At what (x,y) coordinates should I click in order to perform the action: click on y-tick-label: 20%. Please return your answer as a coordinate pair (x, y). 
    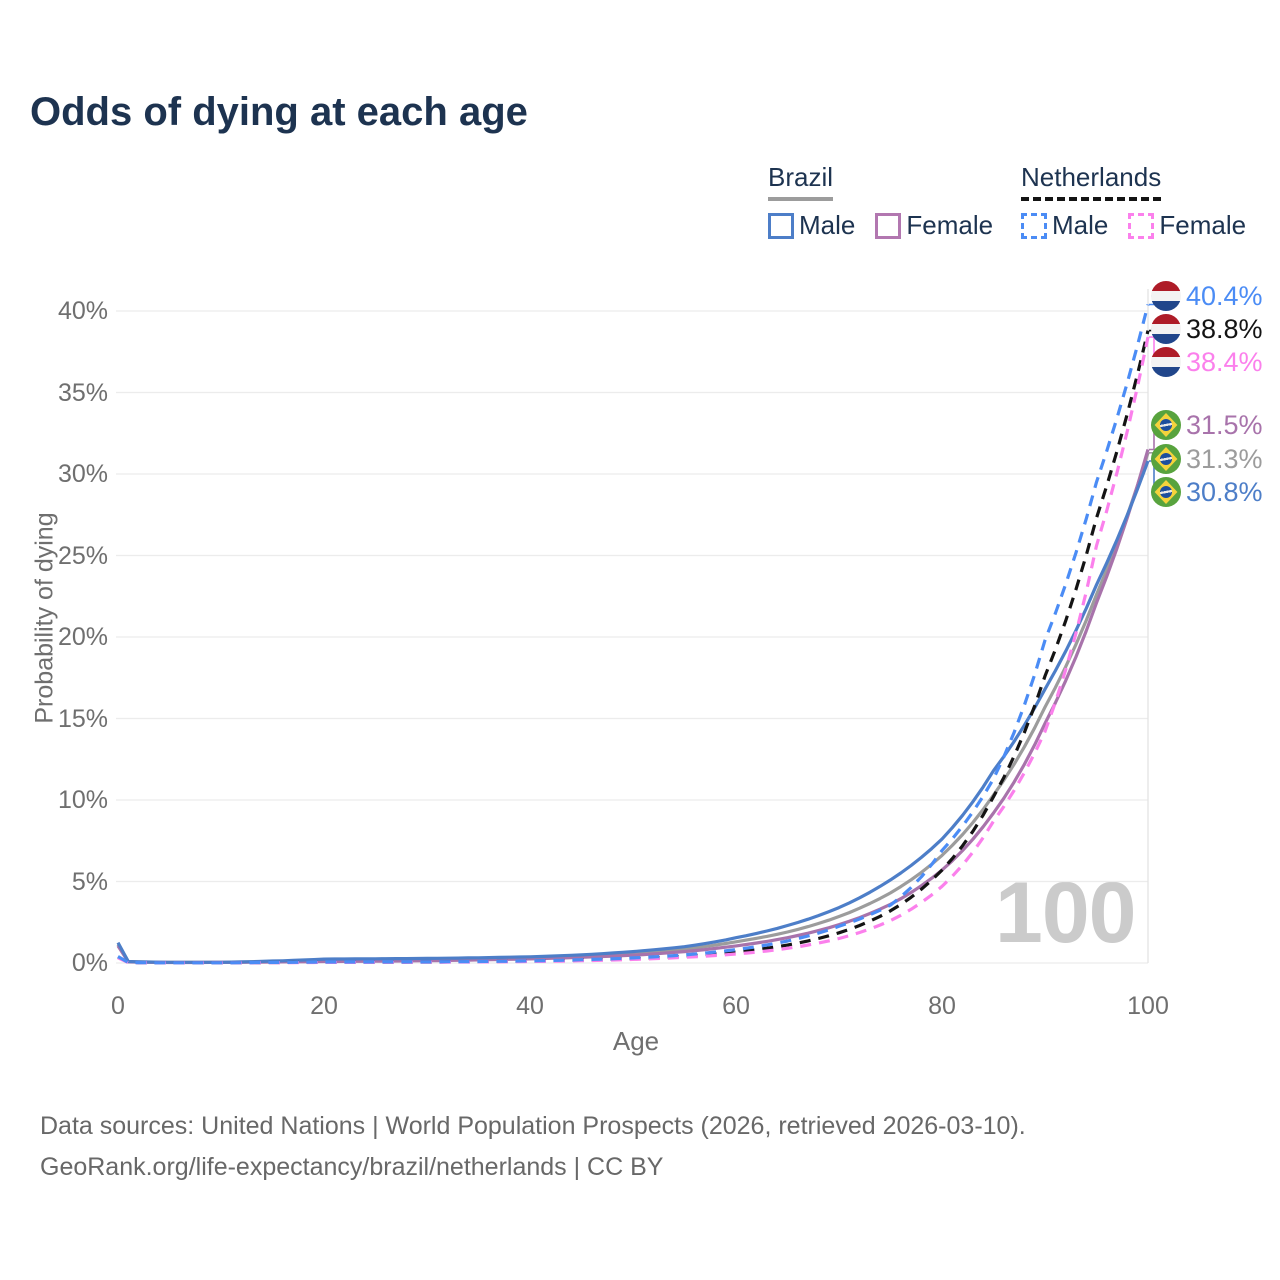
    Looking at the image, I should click on (82, 637).